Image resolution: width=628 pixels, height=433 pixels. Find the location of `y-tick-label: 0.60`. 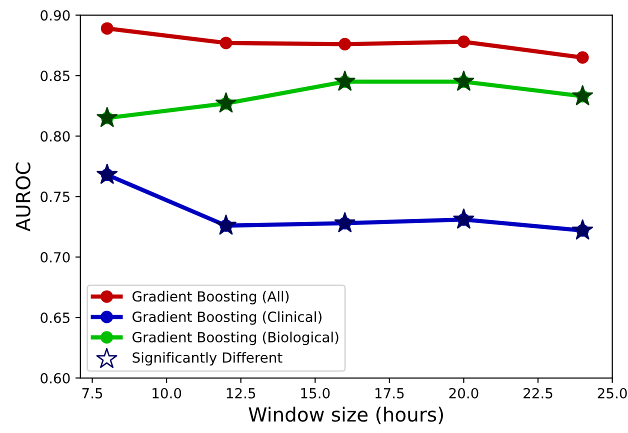

y-tick-label: 0.60 is located at coordinates (55, 378).